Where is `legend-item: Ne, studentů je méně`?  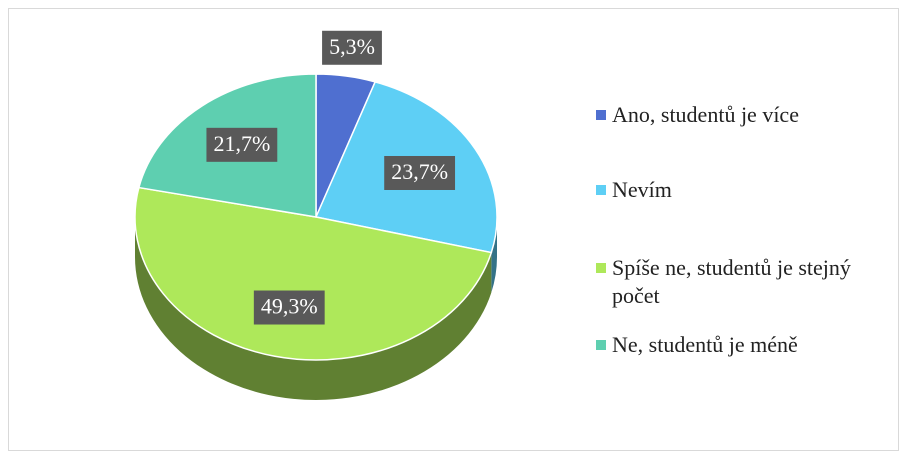 legend-item: Ne, studentů je méně is located at coordinates (726, 345).